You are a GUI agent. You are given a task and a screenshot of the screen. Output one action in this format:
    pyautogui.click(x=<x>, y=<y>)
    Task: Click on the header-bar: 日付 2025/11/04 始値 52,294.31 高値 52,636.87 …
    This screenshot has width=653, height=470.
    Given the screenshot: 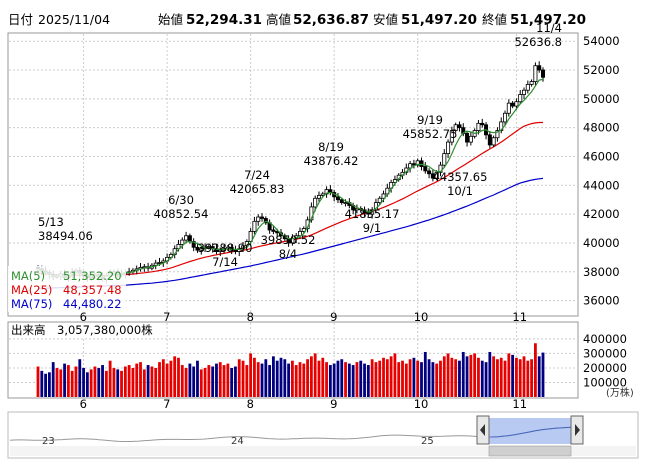 What is the action you would take?
    pyautogui.click(x=297, y=20)
    